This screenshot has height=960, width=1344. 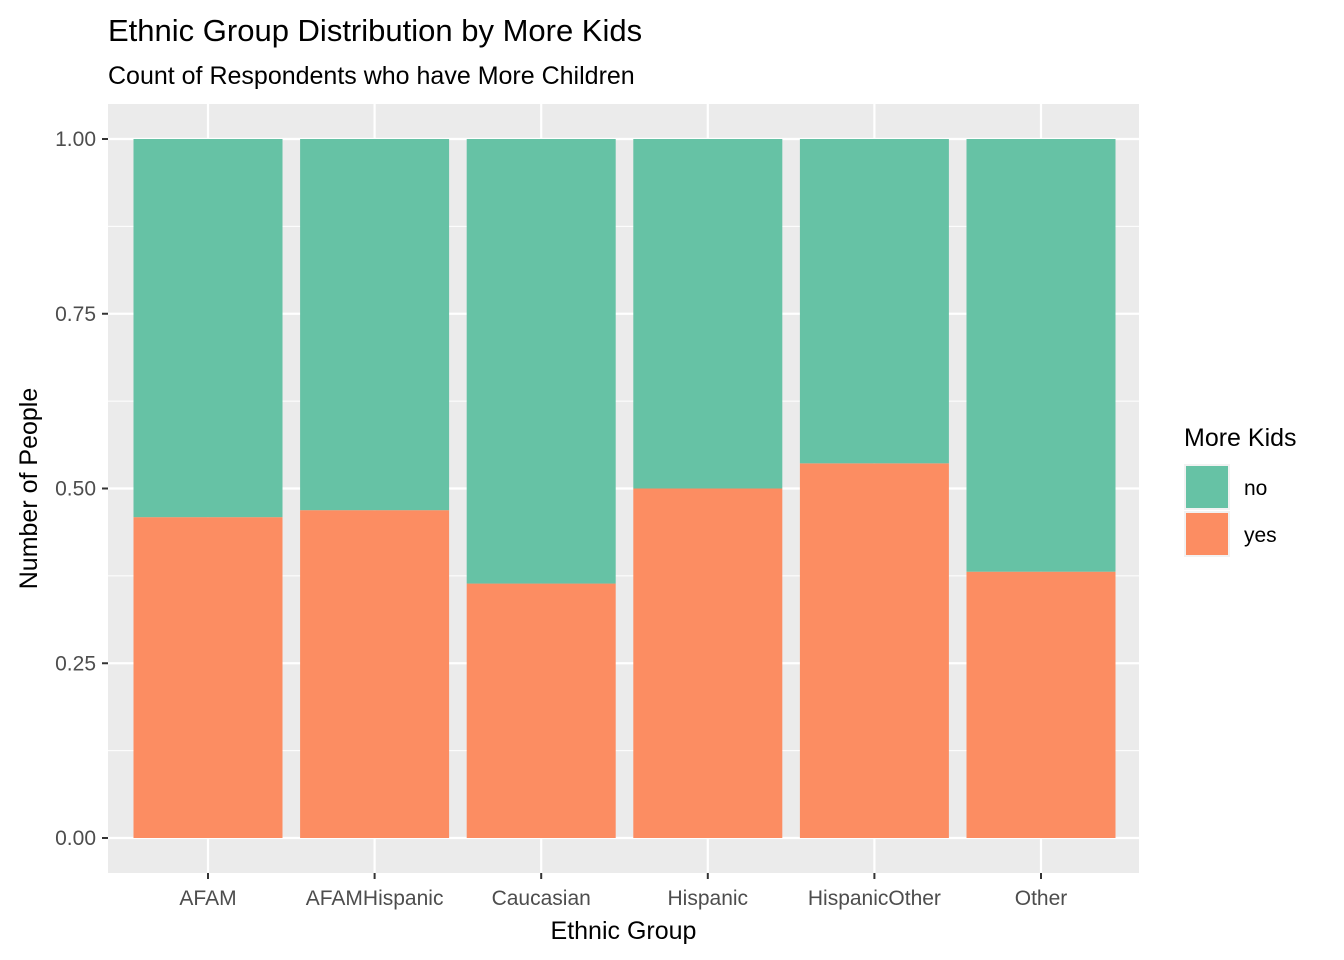 What do you see at coordinates (624, 931) in the screenshot?
I see `x-axis-title: Ethnic Group` at bounding box center [624, 931].